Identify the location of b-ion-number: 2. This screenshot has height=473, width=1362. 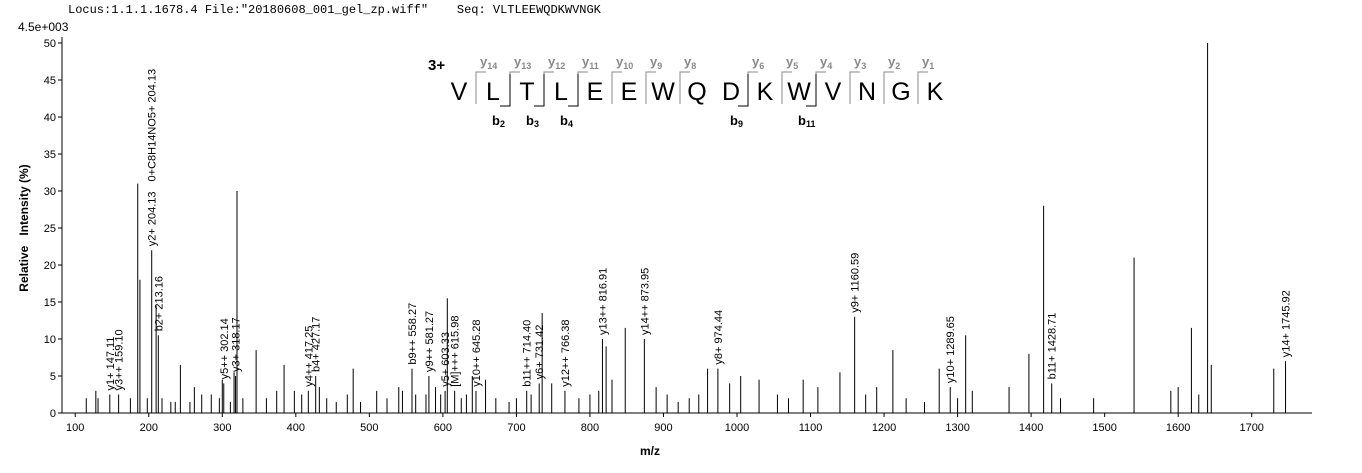
(502, 124).